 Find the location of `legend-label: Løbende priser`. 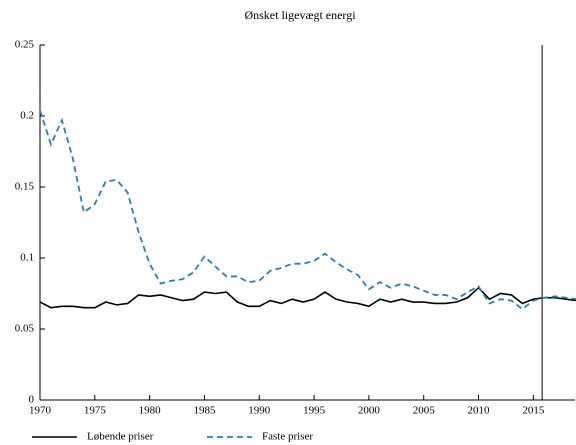

legend-label: Løbende priser is located at coordinates (120, 437).